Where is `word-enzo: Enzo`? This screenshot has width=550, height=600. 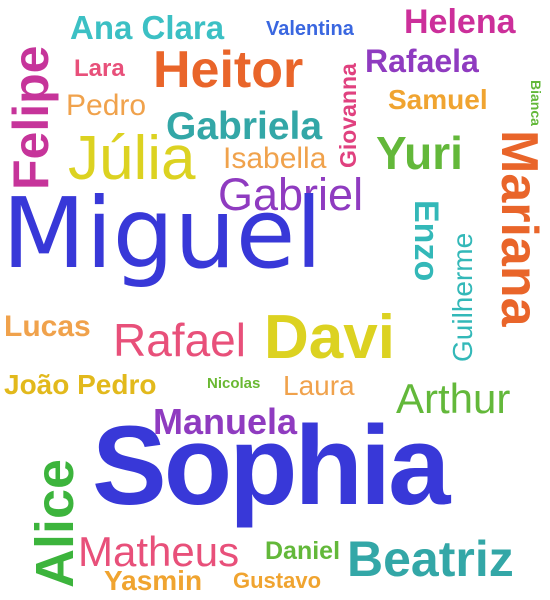 word-enzo: Enzo is located at coordinates (426, 241).